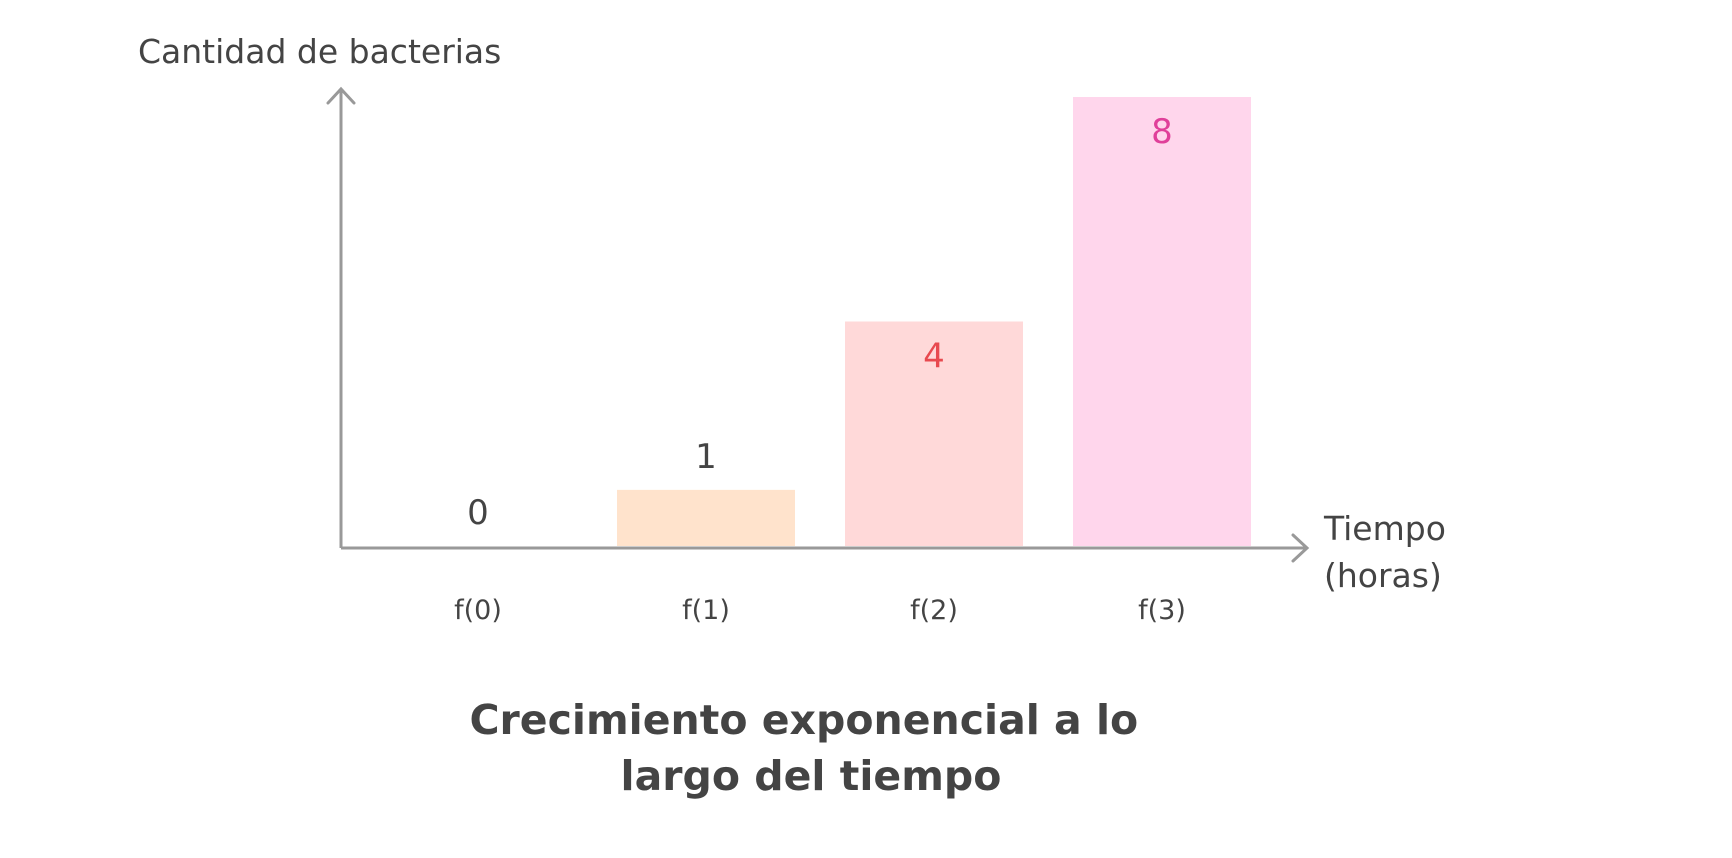 This screenshot has height=858, width=1732. Describe the element at coordinates (341, 95) in the screenshot. I see `y-axis-arrow-icon` at that location.